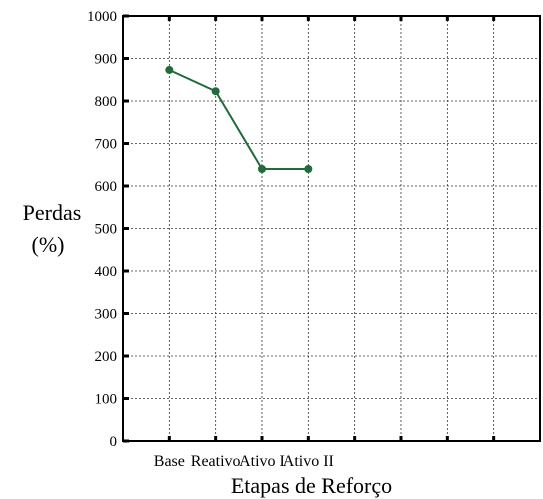 This screenshot has width=543, height=499. I want to click on y-tick-label: 700, so click(106, 145).